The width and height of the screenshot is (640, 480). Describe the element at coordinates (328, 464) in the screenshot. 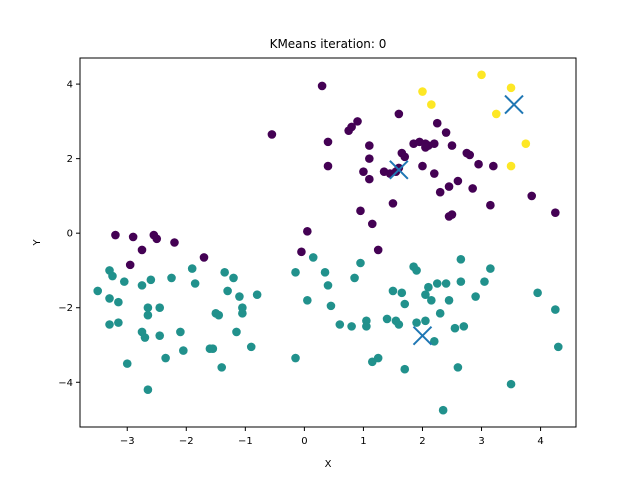

I see `x-axis-label: X` at that location.